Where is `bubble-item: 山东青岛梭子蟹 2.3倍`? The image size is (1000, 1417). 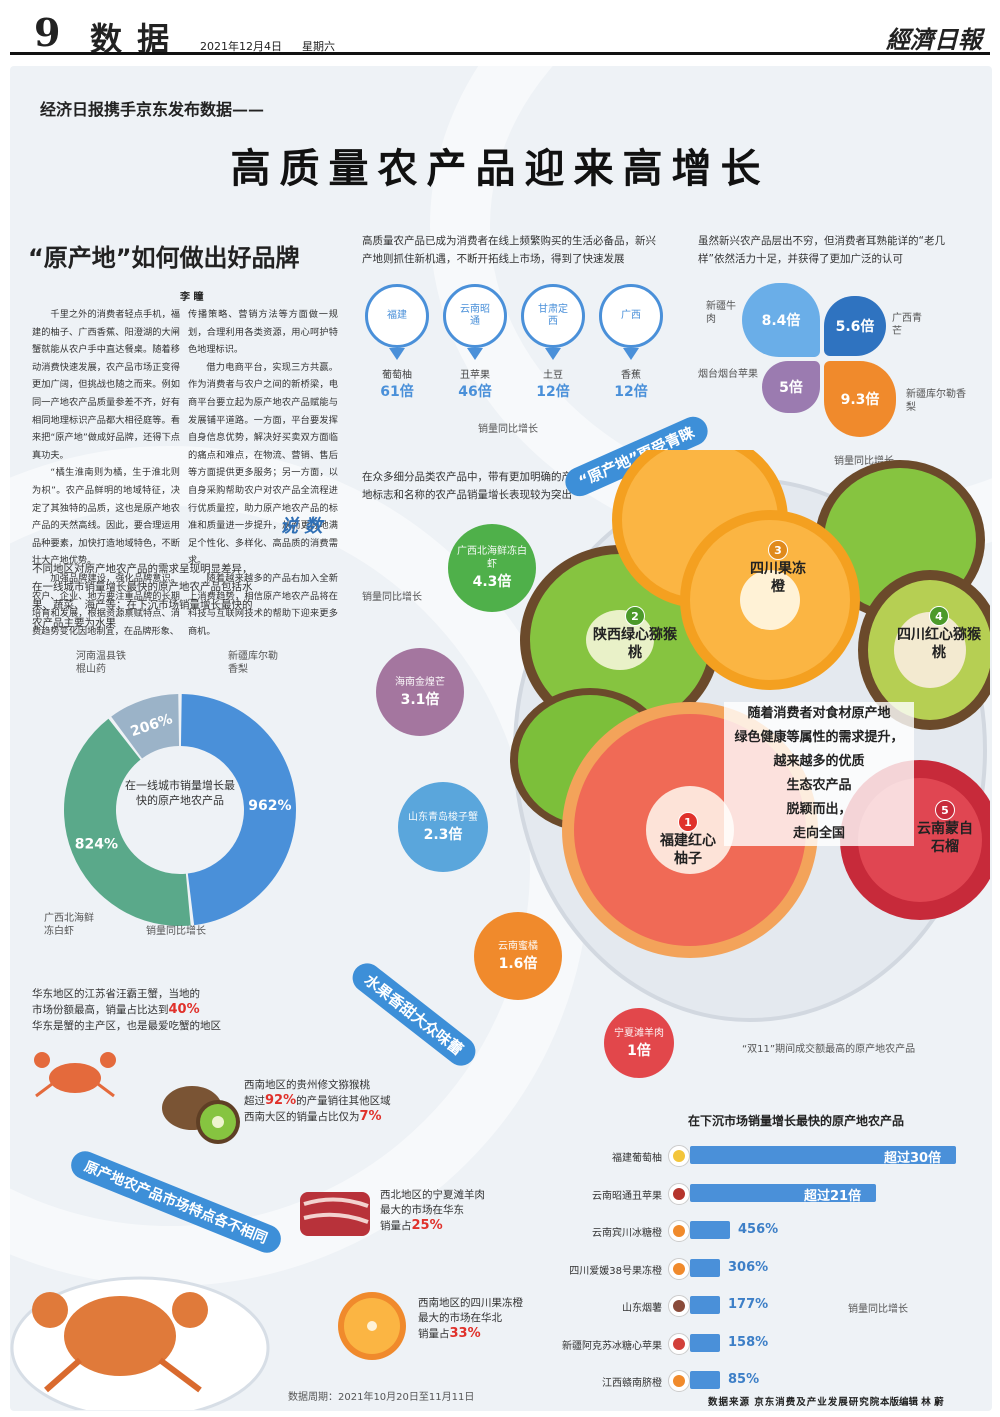 bubble-item: 山东青岛梭子蟹 2.3倍 is located at coordinates (443, 827).